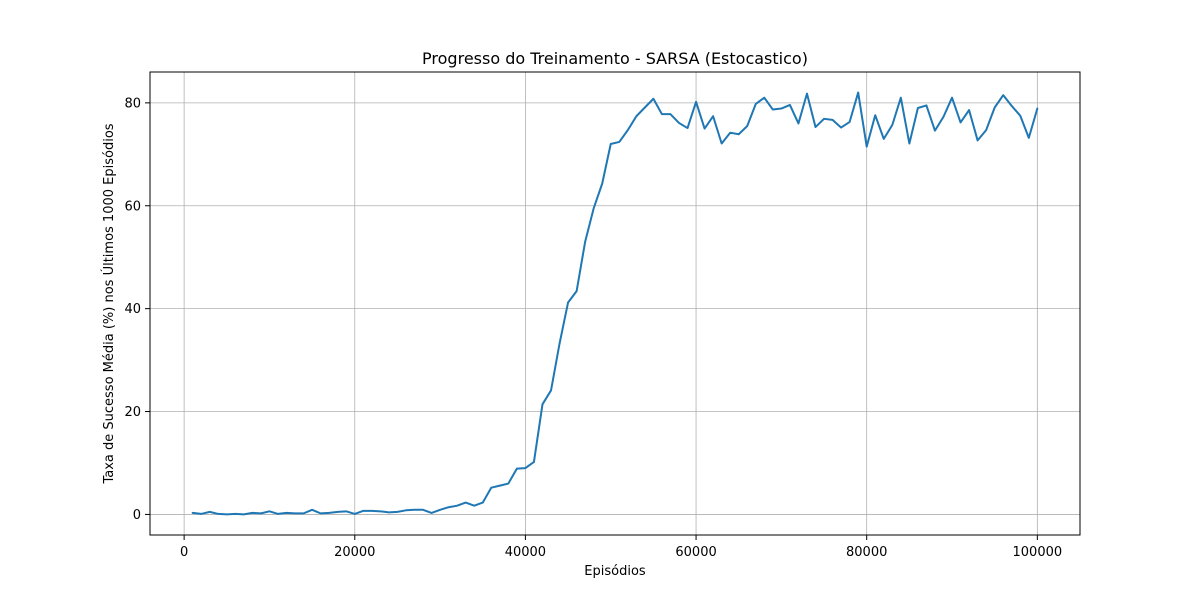 The image size is (1200, 600). Describe the element at coordinates (695, 552) in the screenshot. I see `x-tick-label: 60000` at that location.